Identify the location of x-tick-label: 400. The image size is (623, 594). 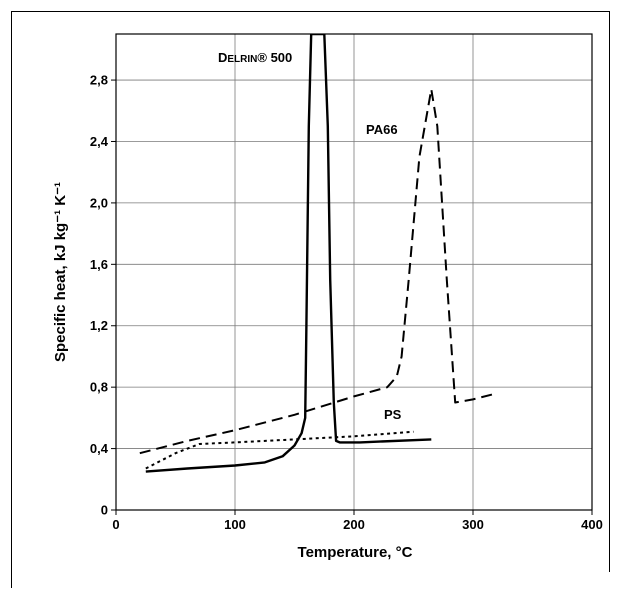
(592, 524).